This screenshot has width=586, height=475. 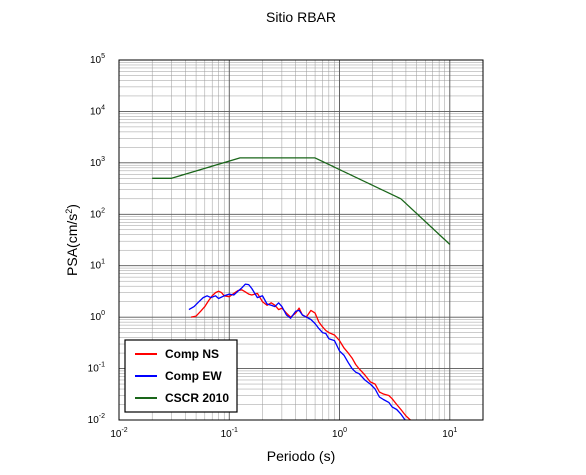 I want to click on y-tick-label: 10², so click(x=97, y=213).